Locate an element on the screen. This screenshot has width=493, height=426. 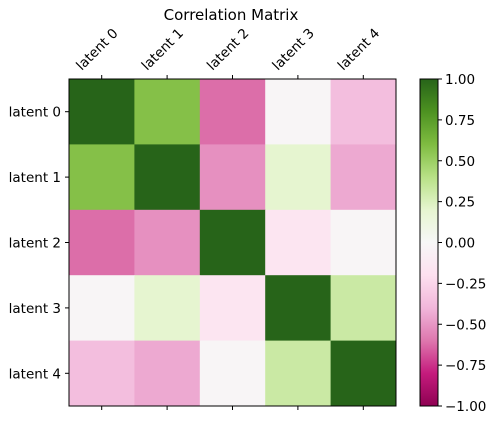
heatmap-cell-r2-c3 is located at coordinates (298, 242).